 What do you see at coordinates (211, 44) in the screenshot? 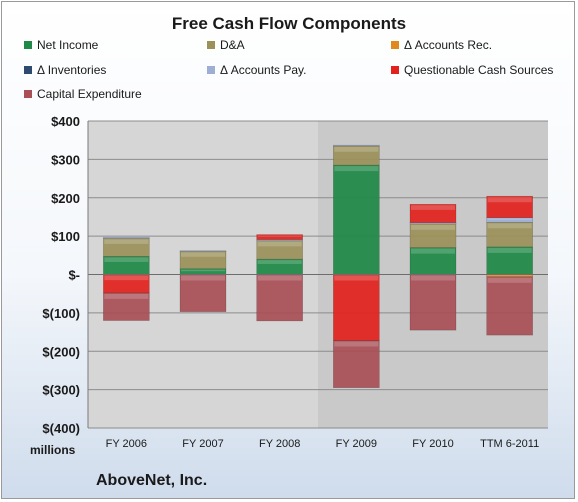
I see `legend-swatch-d-and-a` at bounding box center [211, 44].